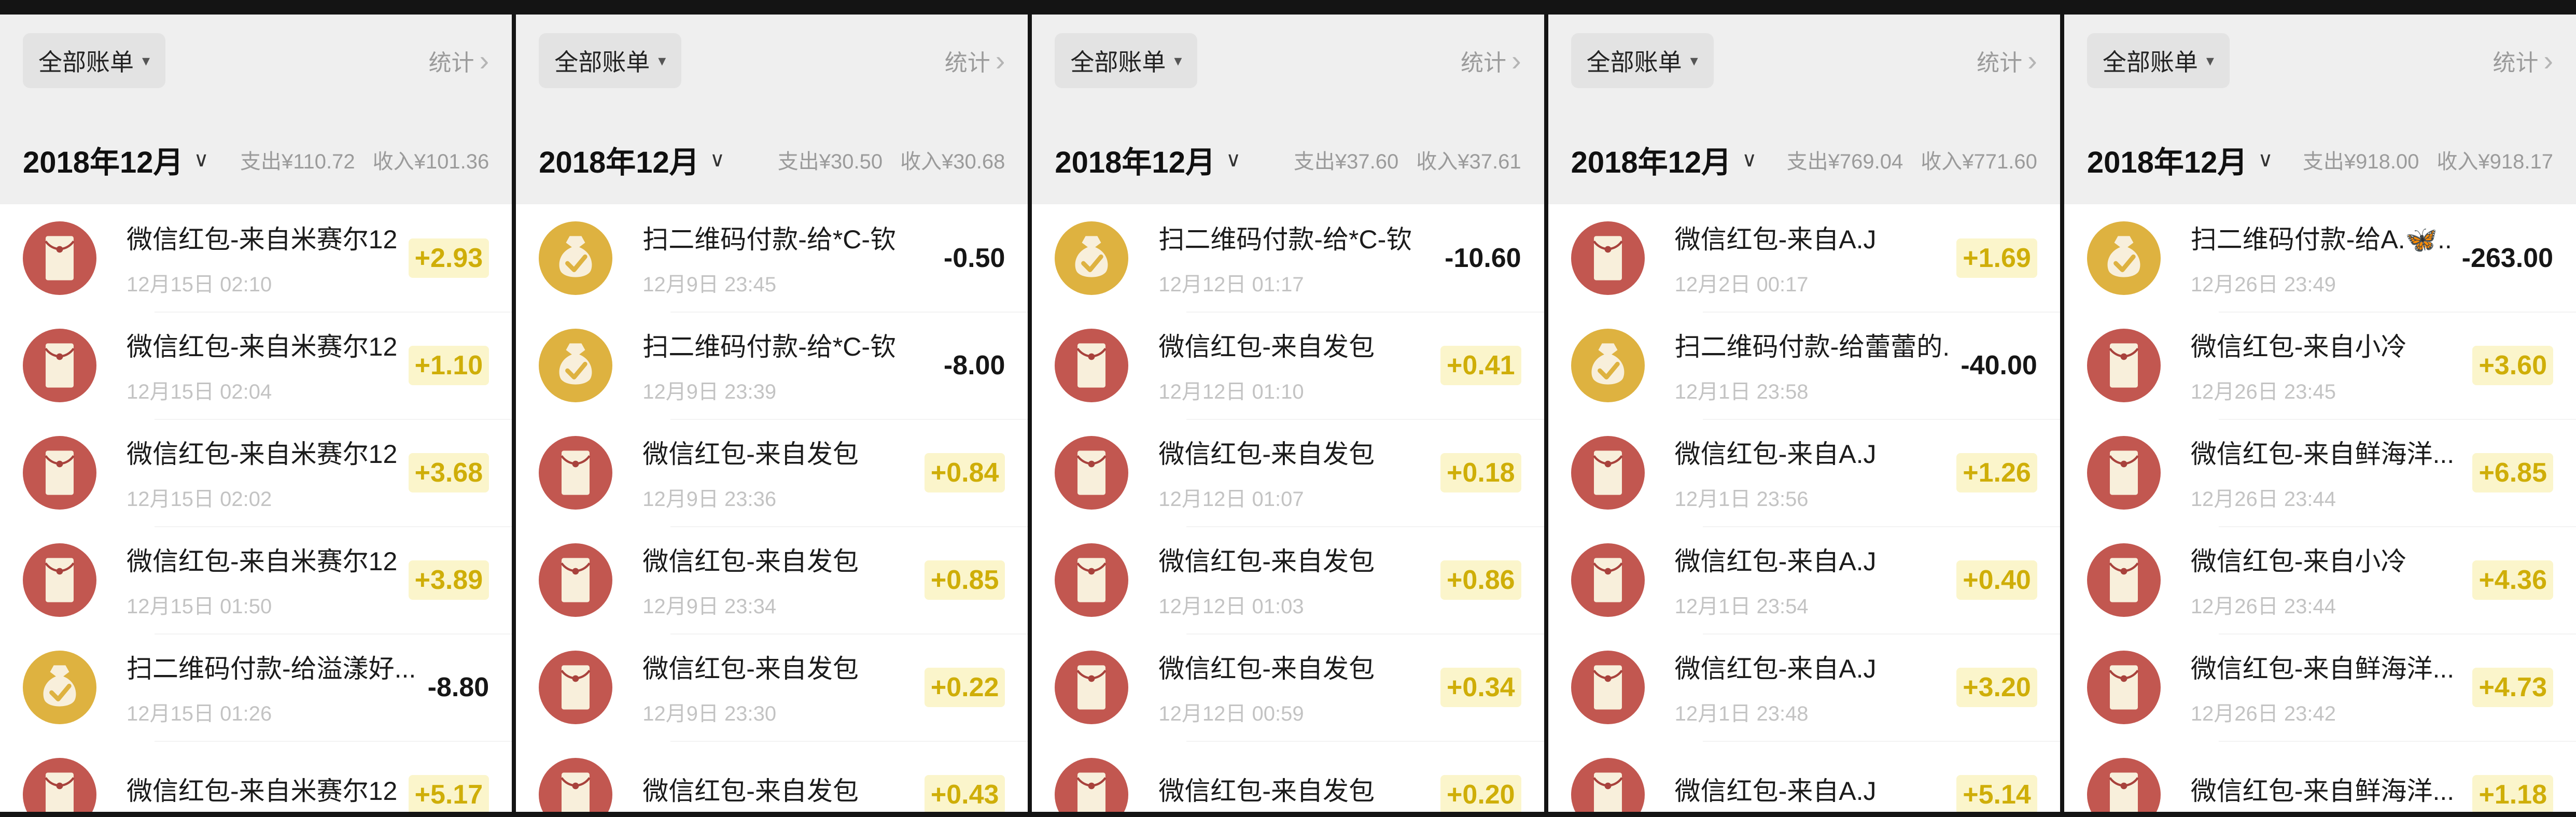  What do you see at coordinates (2513, 365) in the screenshot?
I see `transaction-amount: +3.60` at bounding box center [2513, 365].